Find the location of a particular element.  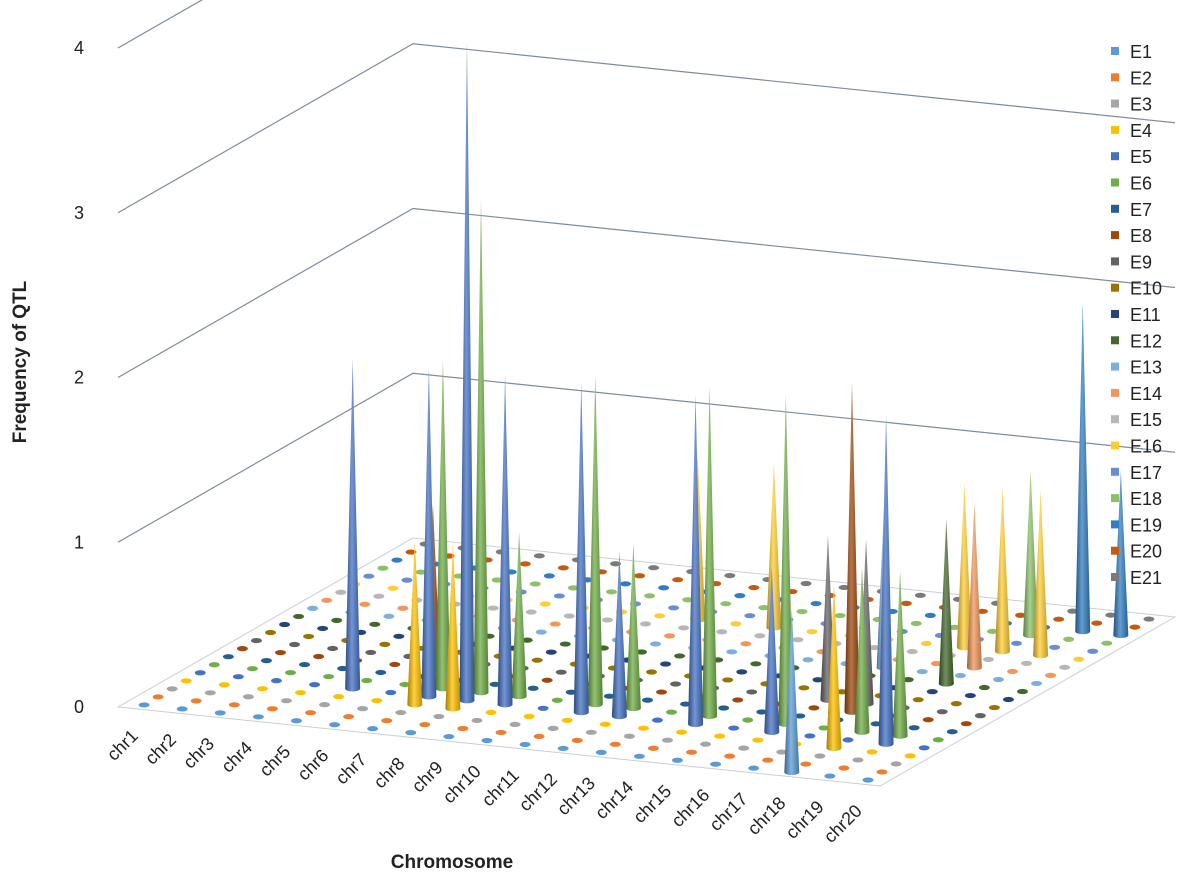

legend-item: E10 is located at coordinates (1136, 289).